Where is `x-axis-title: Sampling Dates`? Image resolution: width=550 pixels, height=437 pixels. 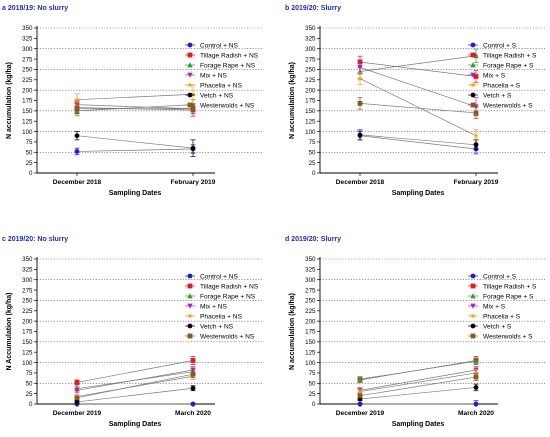
x-axis-title: Sampling Dates is located at coordinates (135, 193).